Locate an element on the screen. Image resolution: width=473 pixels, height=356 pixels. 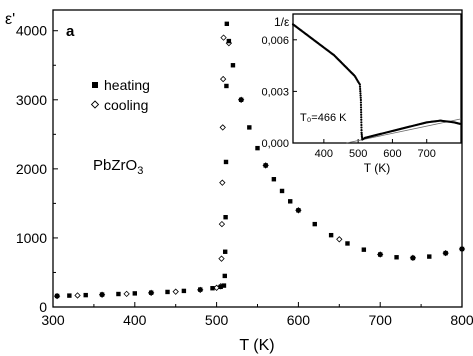
inset-ticks: 400 500 600 700 0,000 0,003 0,006 is located at coordinates (348, 97).